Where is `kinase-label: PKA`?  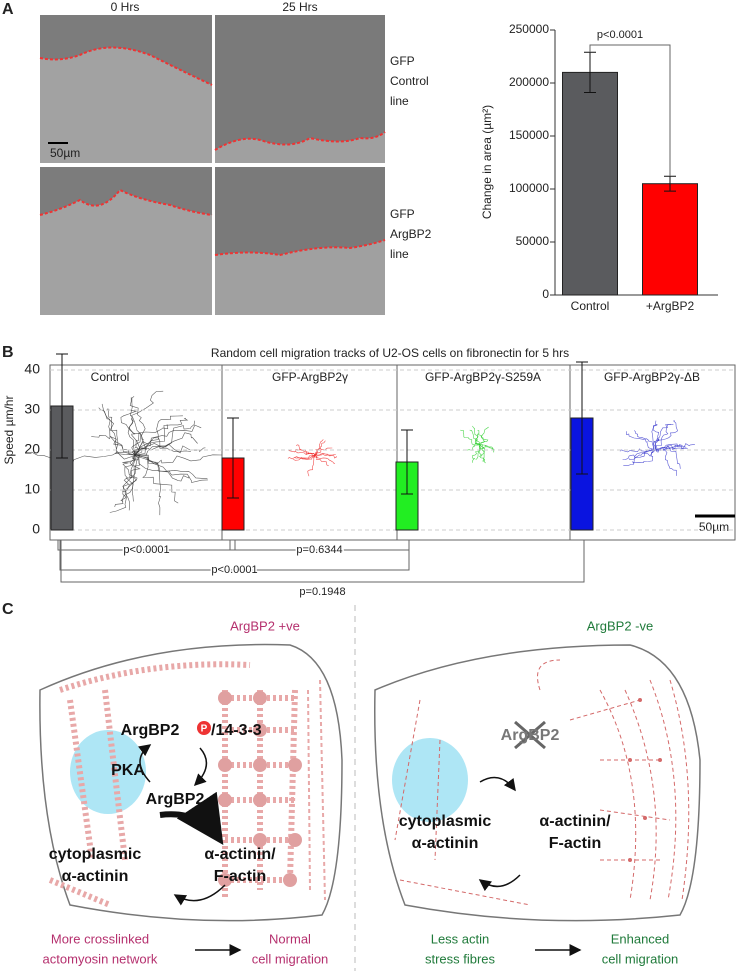 kinase-label: PKA is located at coordinates (128, 770).